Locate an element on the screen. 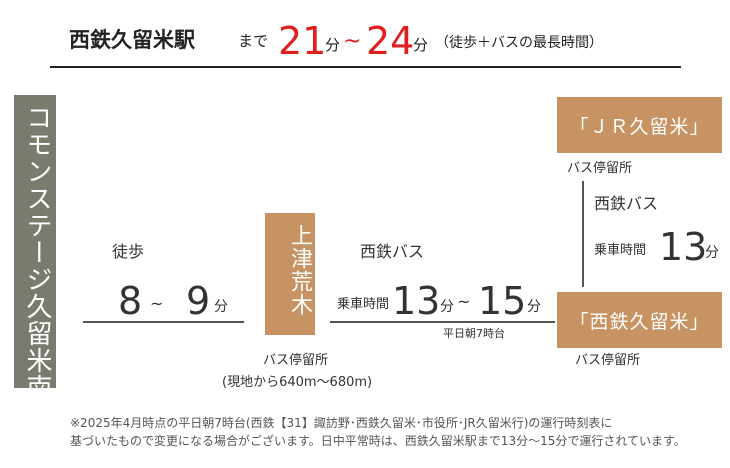  walk-label: 徒歩 is located at coordinates (128, 251).